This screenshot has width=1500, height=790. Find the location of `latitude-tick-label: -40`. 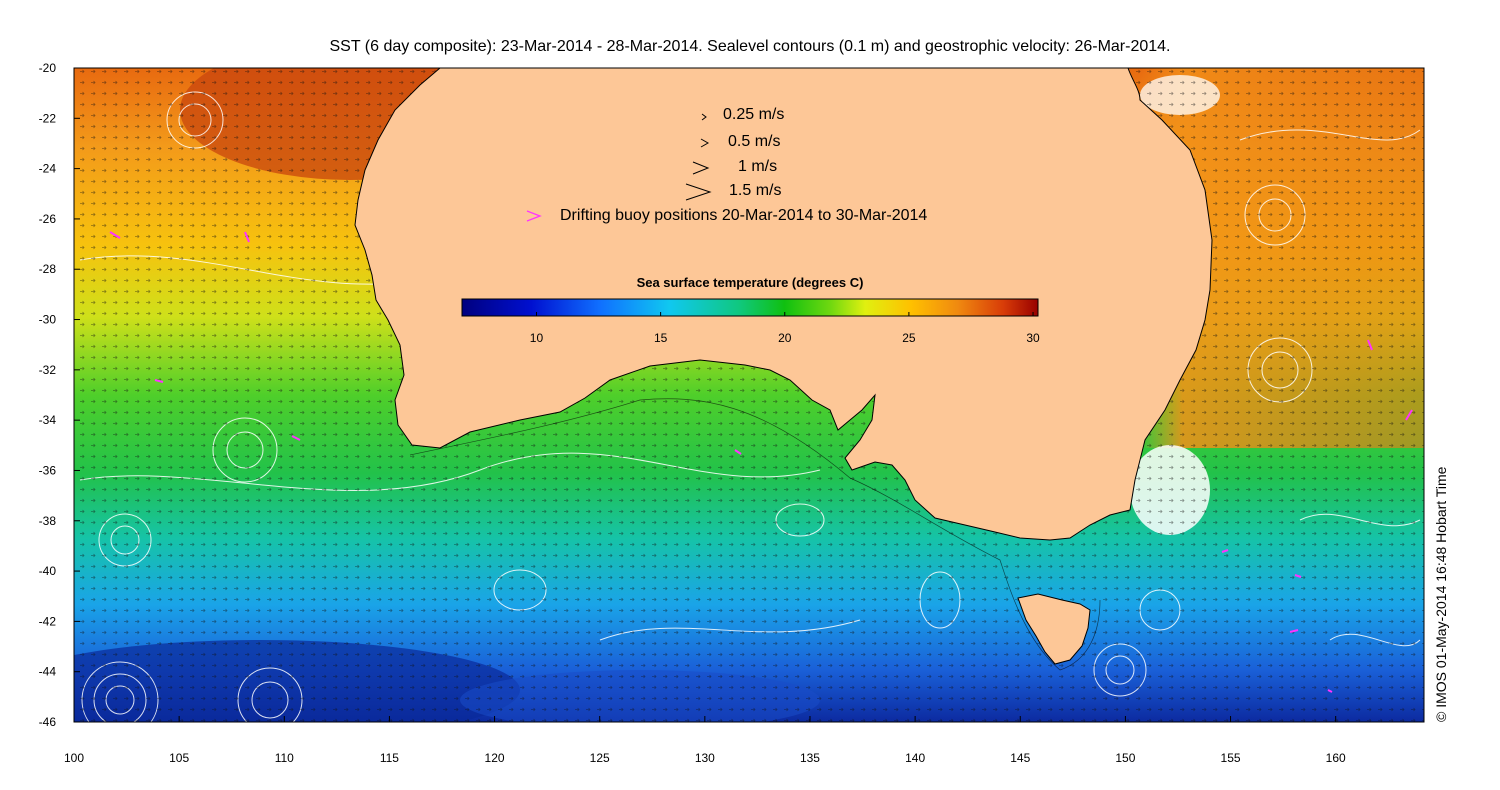

latitude-tick-label: -40 is located at coordinates (48, 571).